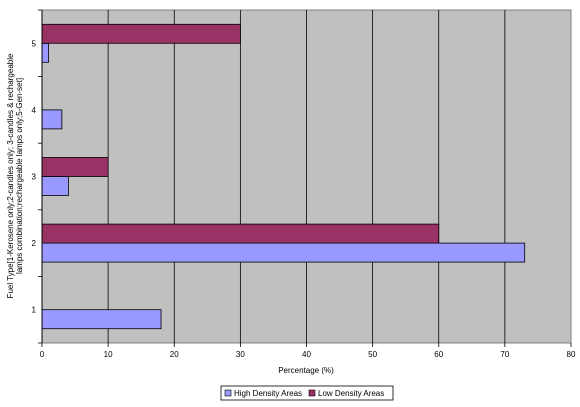  I want to click on x-tick-label-60: 60, so click(438, 354).